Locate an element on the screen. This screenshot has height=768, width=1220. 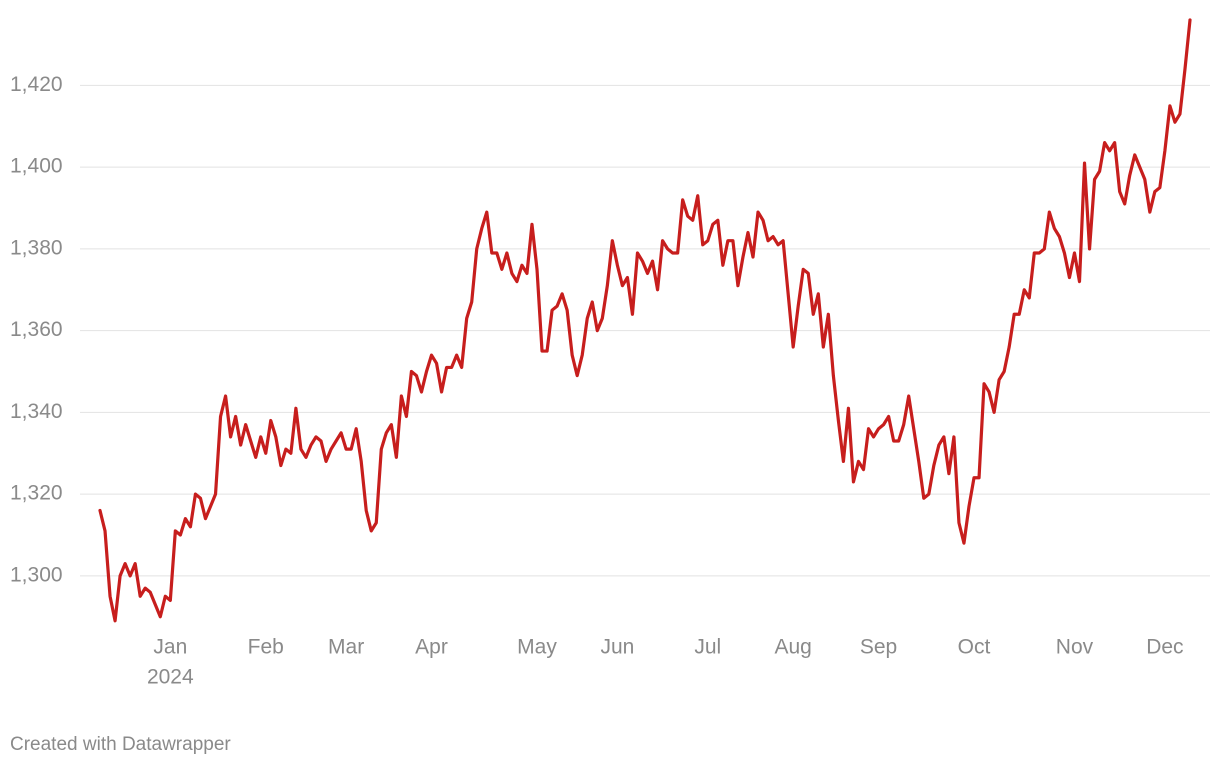
x-tick-label: Aug is located at coordinates (792, 647).